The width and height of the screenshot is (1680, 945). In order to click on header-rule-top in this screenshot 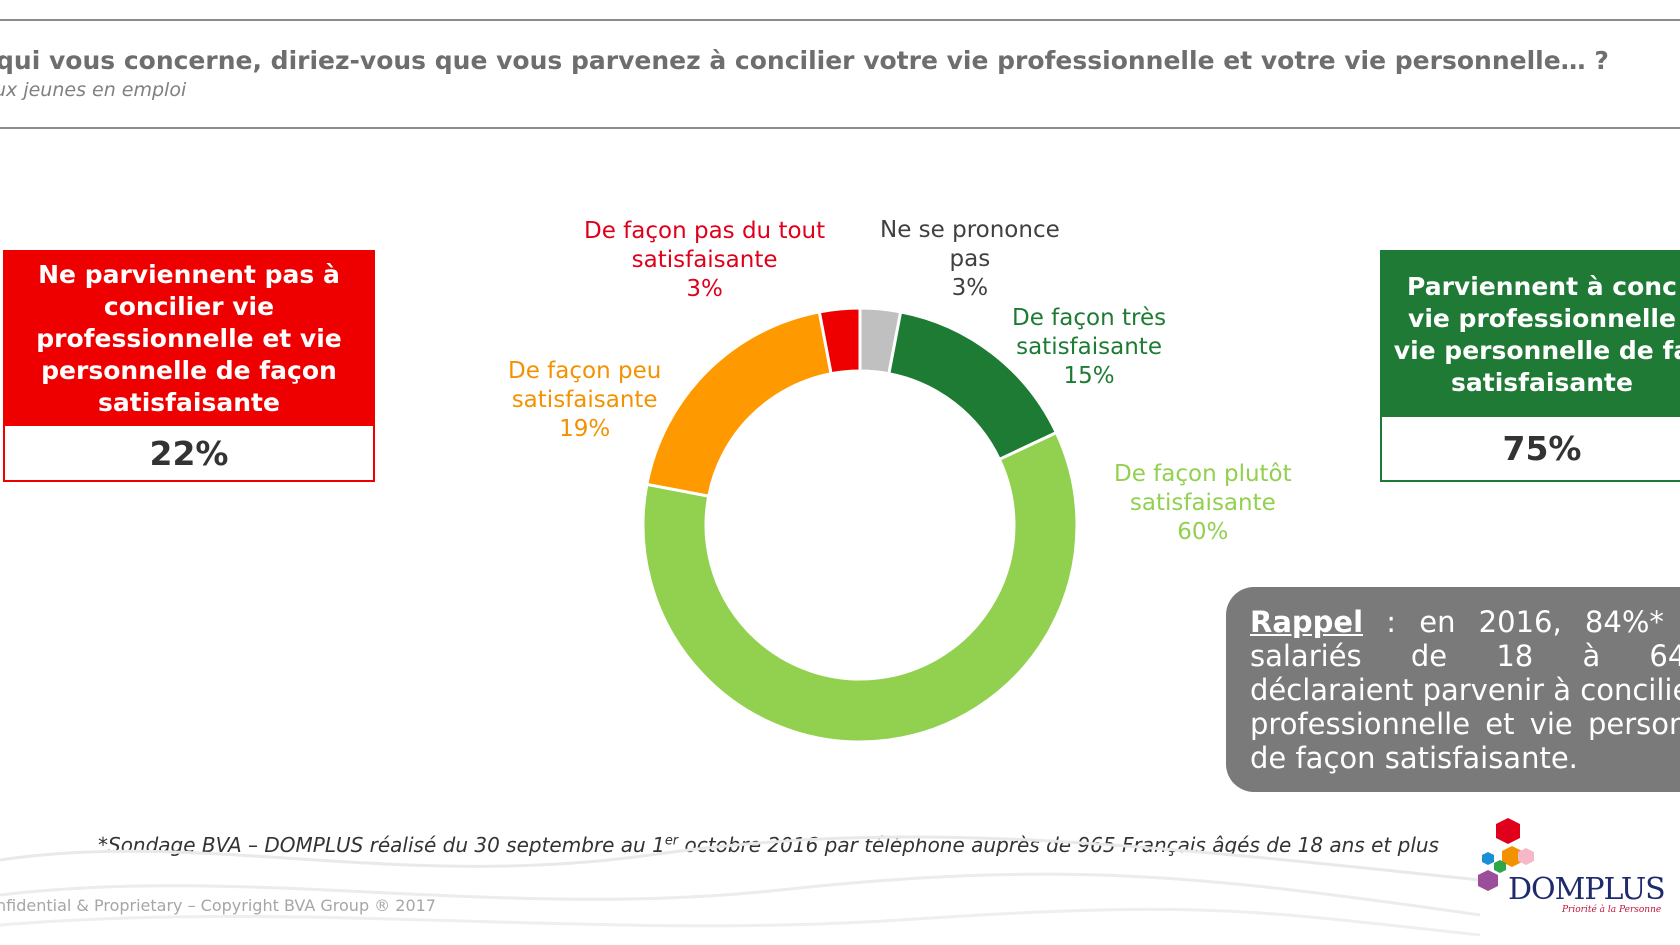, I will do `click(840, 20)`.